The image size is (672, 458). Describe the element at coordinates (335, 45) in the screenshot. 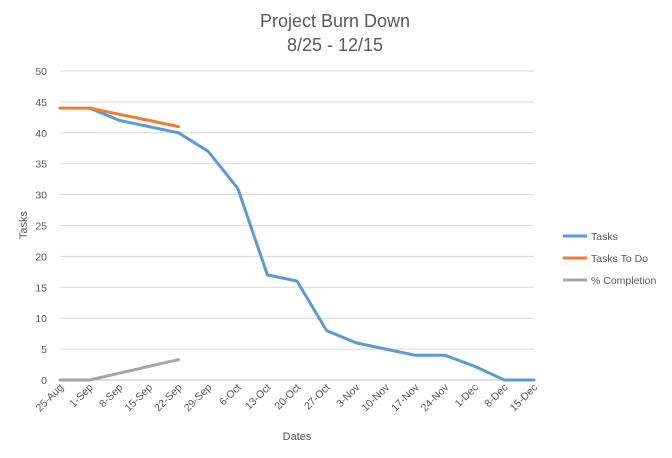

I see `chart-subtitle: 8/25 - 12/15` at that location.